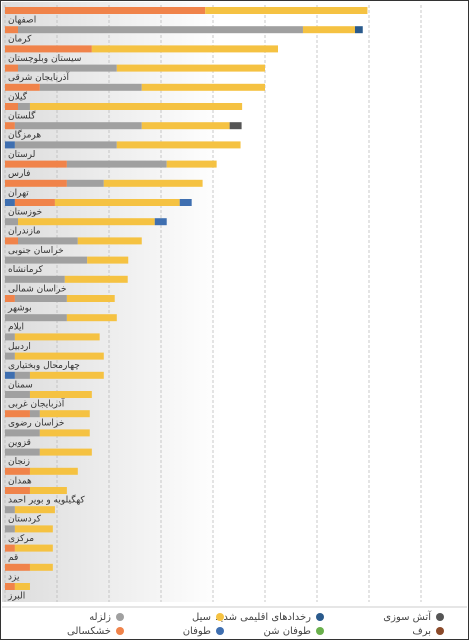  What do you see at coordinates (25, 520) in the screenshot?
I see `category-label: کردستان` at bounding box center [25, 520].